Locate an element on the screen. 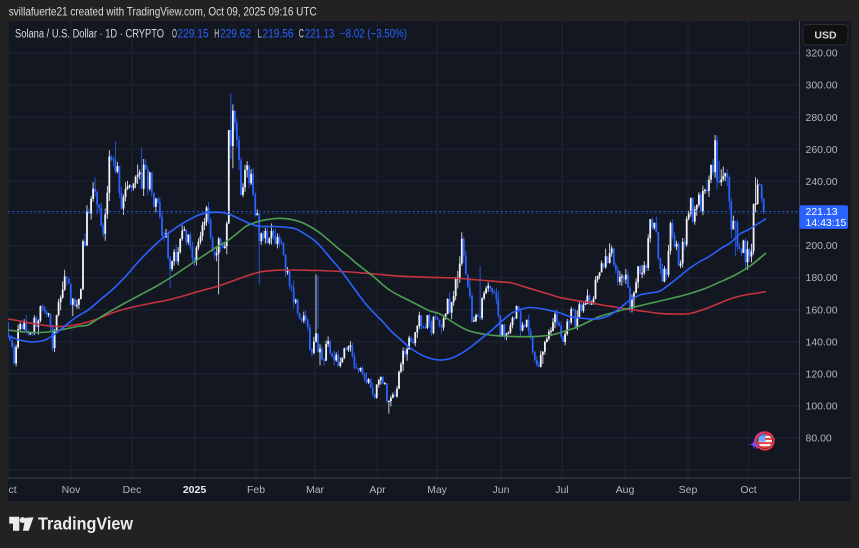 The height and width of the screenshot is (548, 859). svg-text: Jun is located at coordinates (501, 490).